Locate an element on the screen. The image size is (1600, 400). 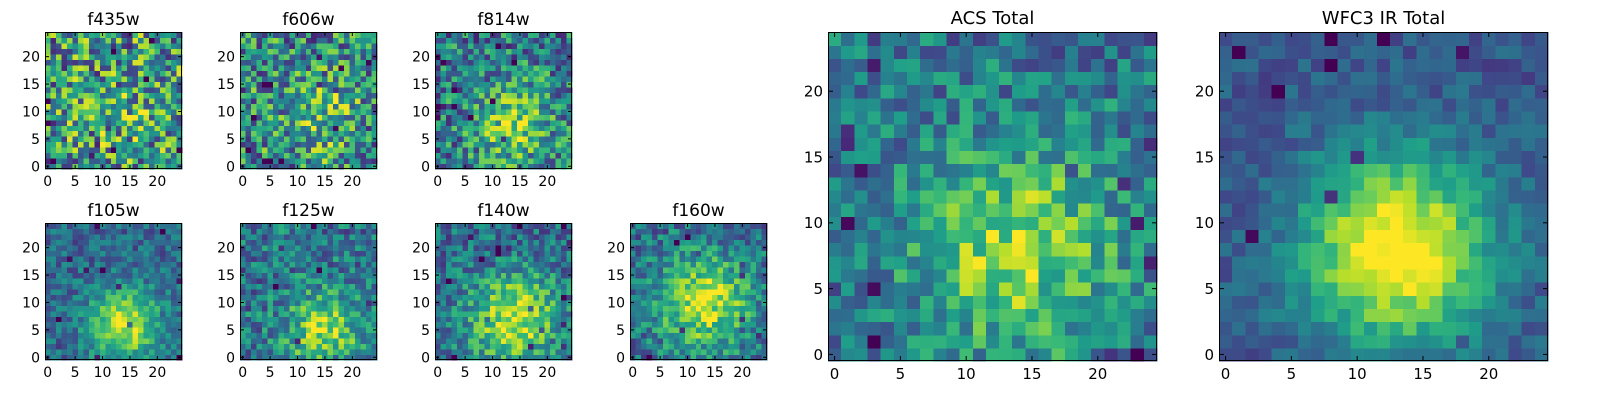
y-tick-label: 15 is located at coordinates (226, 276).